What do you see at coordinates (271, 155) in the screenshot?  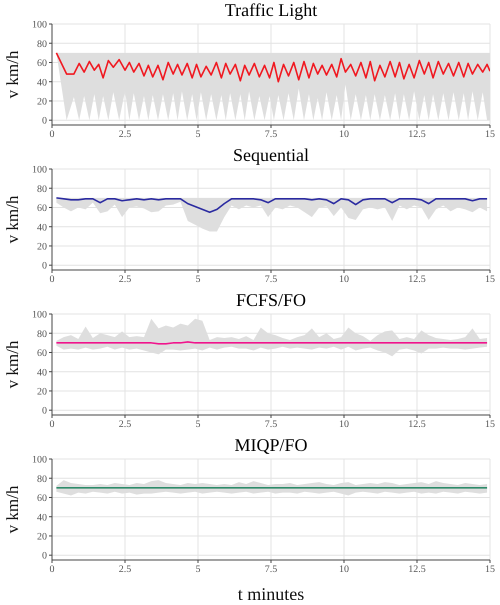 I see `chart-title: Sequential` at bounding box center [271, 155].